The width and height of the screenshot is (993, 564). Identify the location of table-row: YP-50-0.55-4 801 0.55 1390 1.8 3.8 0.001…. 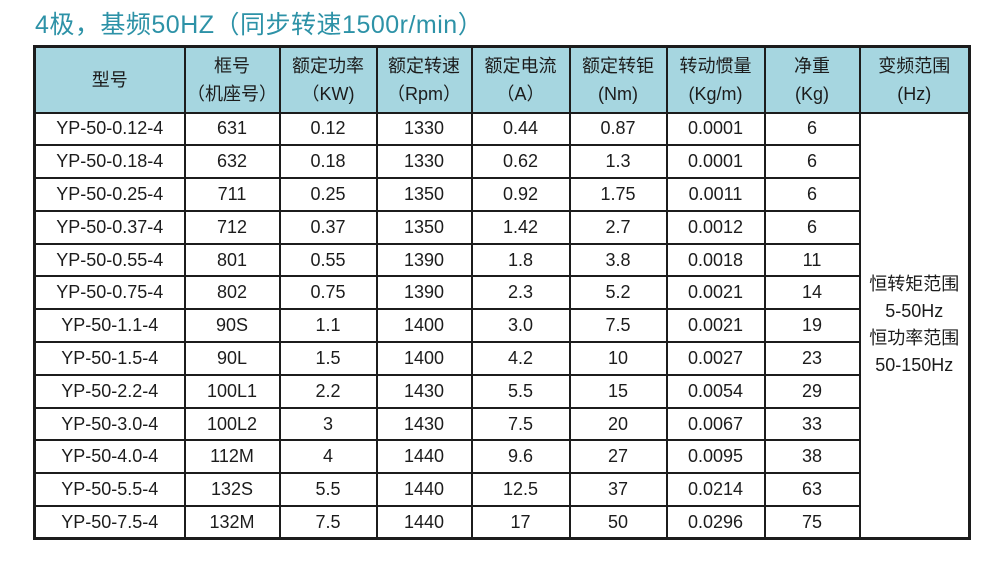
(501, 260).